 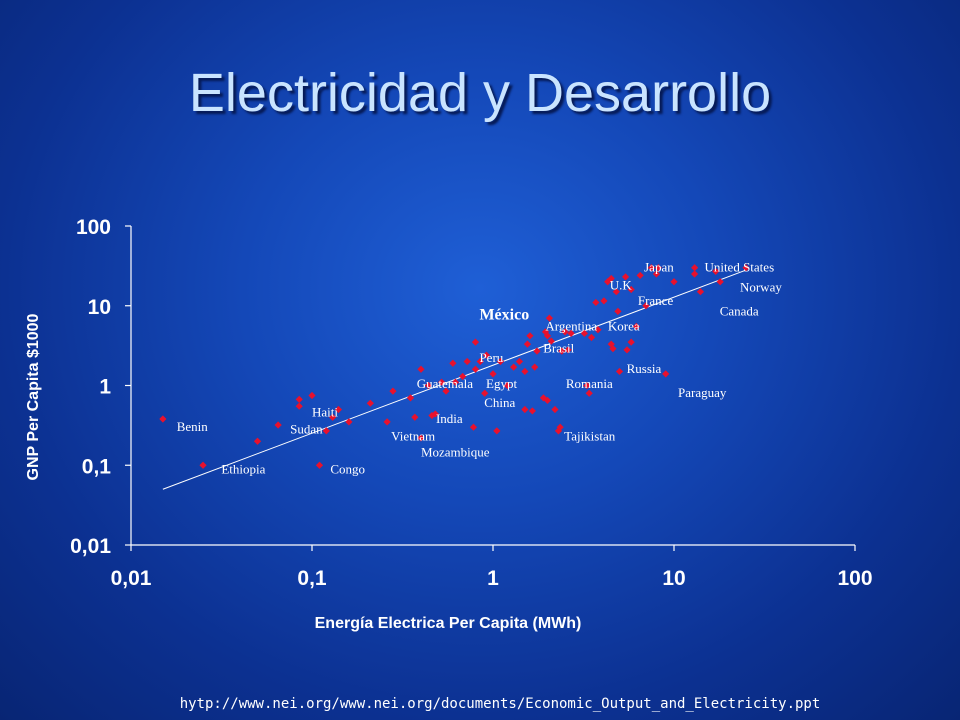 I want to click on point-label: France, so click(x=656, y=300).